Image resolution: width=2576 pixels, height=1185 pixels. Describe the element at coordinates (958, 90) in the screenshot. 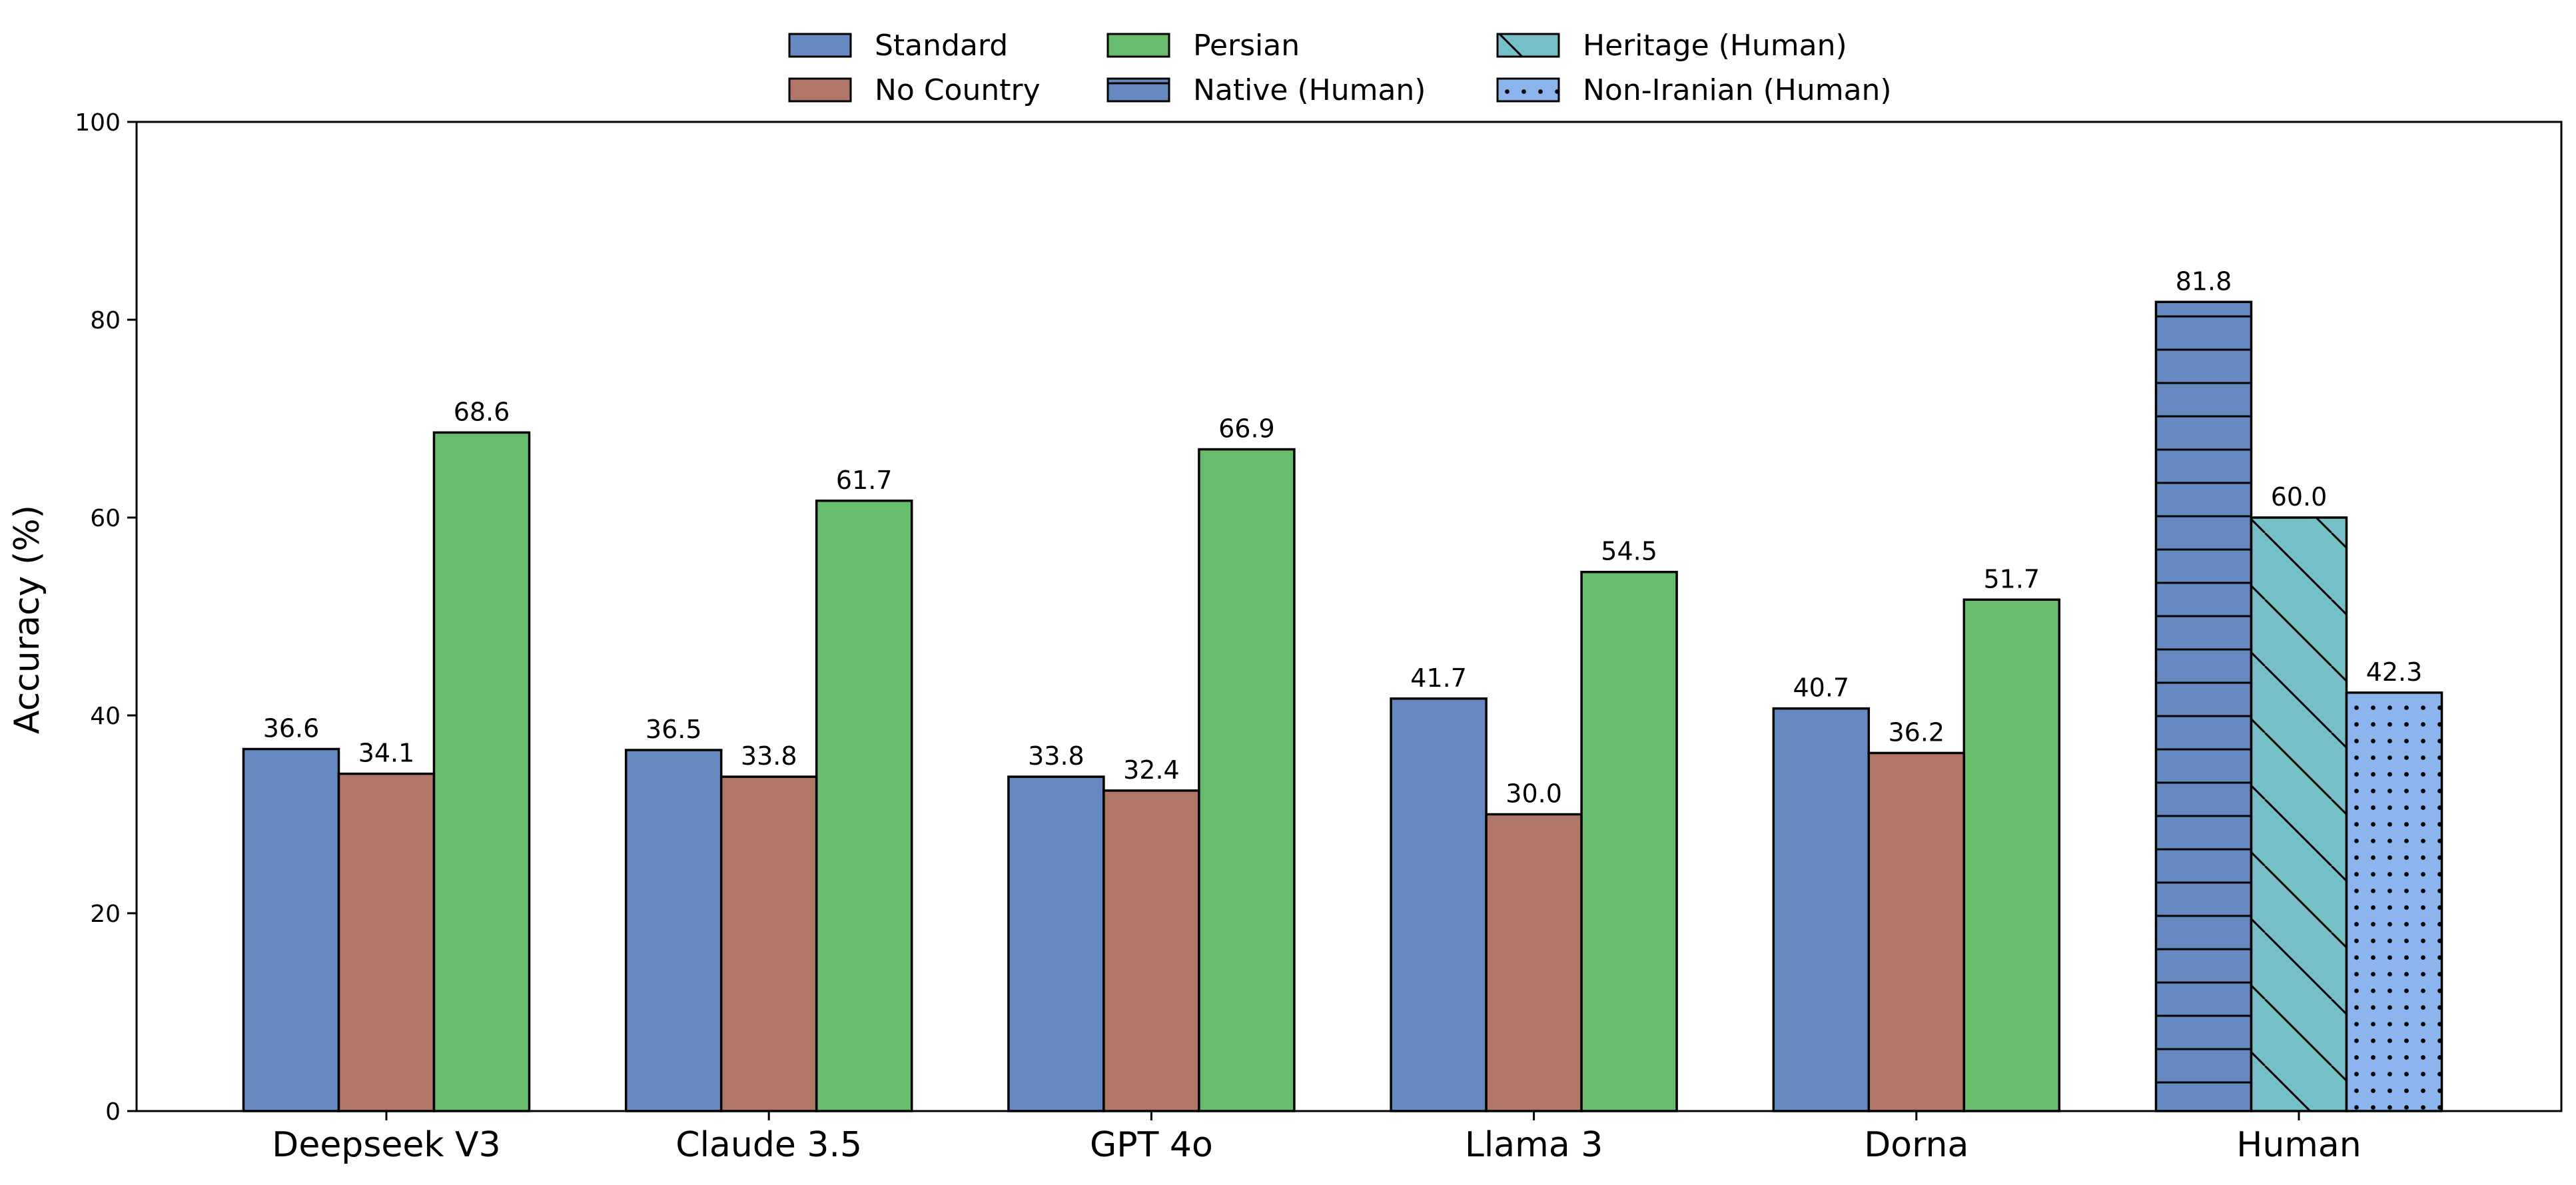

I see `legend-label: No Country` at that location.